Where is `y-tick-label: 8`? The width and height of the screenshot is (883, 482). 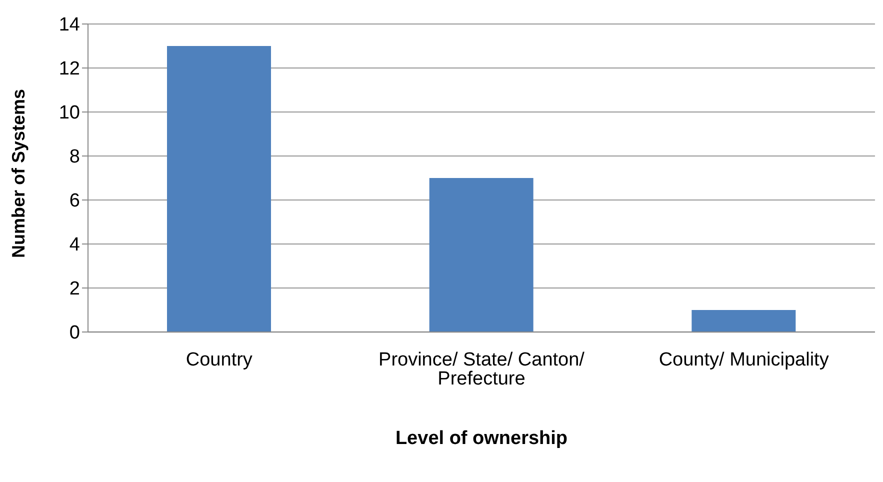 y-tick-label: 8 is located at coordinates (74, 157).